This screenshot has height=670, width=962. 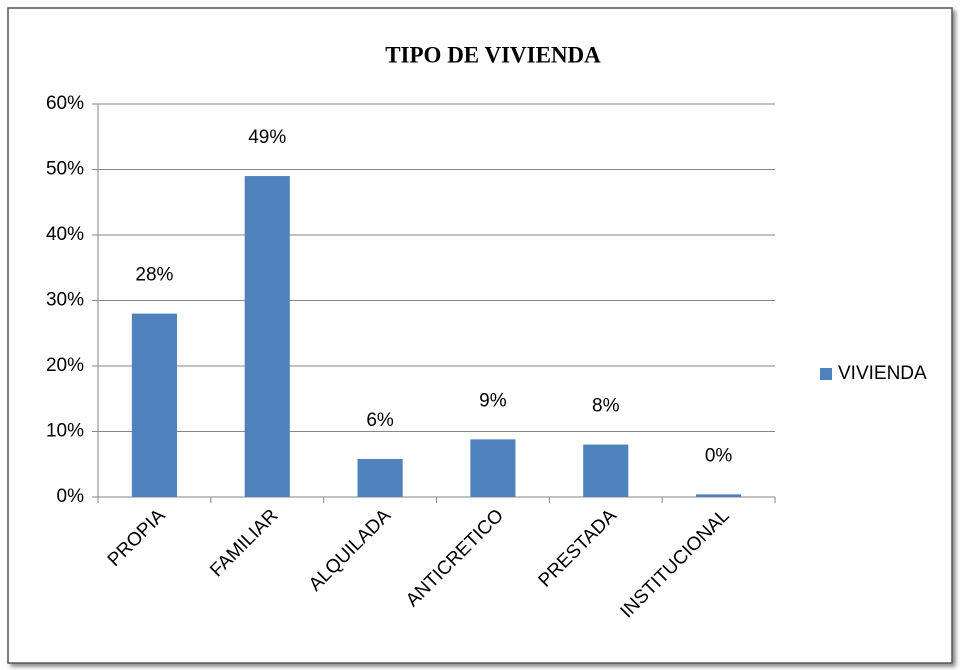 What do you see at coordinates (606, 406) in the screenshot?
I see `data-label: 8%` at bounding box center [606, 406].